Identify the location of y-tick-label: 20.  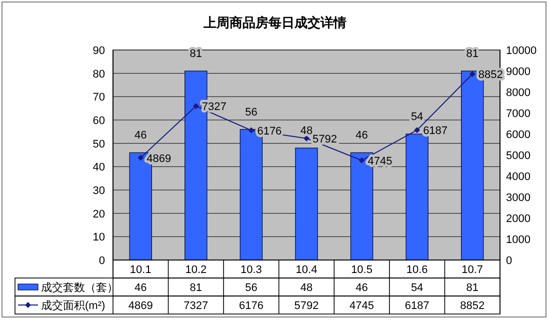
(98, 214).